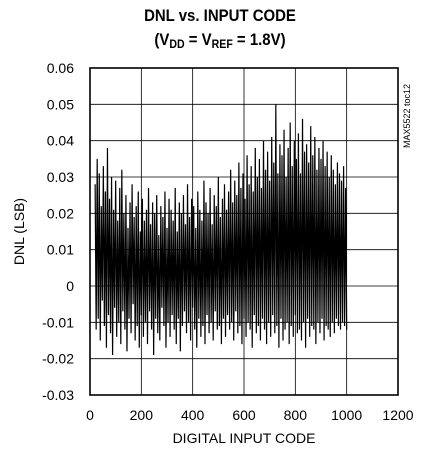 Image resolution: width=440 pixels, height=454 pixels. Describe the element at coordinates (244, 438) in the screenshot. I see `x-axis-label: DIGITAL INPUT CODE` at that location.